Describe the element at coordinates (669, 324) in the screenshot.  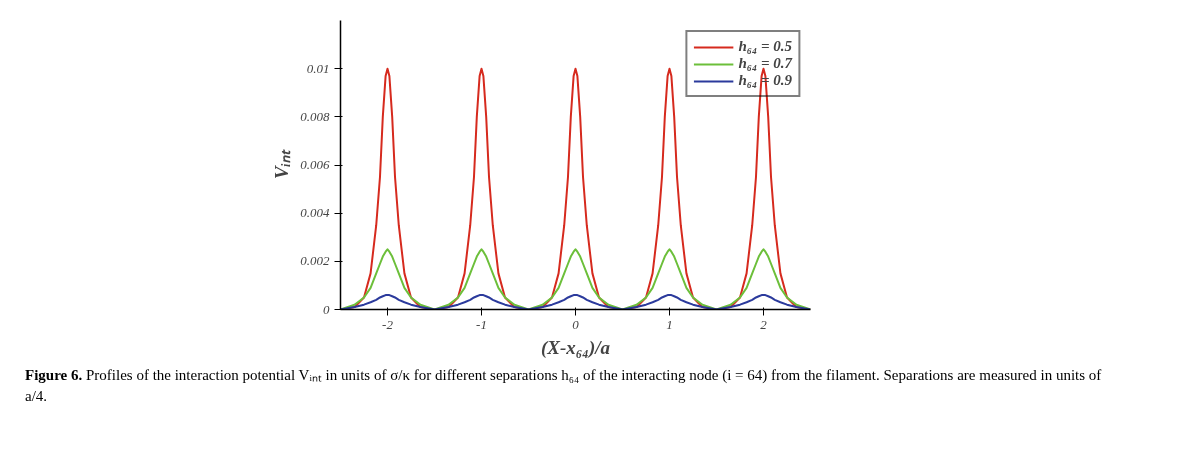
I see `x-tick-label: 1` at that location.